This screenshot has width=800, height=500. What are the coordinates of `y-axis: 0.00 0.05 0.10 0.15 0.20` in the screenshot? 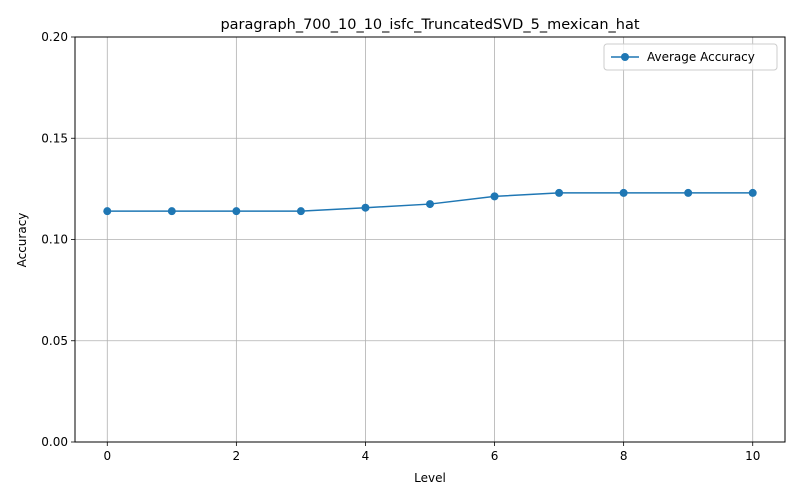 It's located at (58, 239).